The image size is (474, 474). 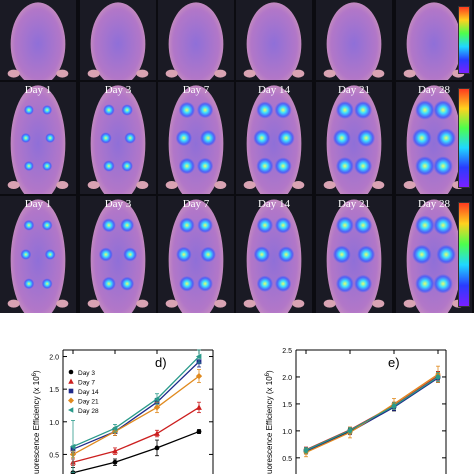 What do you see at coordinates (88, 392) in the screenshot?
I see `legend-label: Day 14` at bounding box center [88, 392].